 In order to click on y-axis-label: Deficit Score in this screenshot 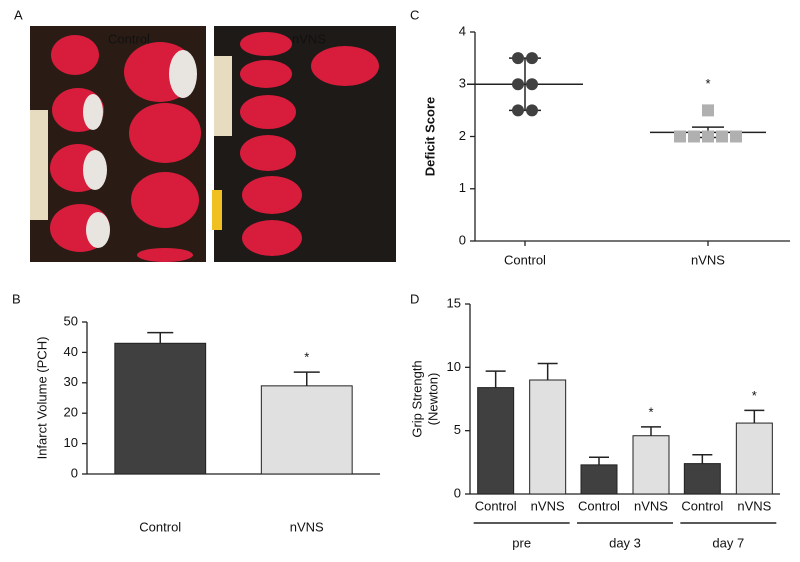, I will do `click(429, 136)`.